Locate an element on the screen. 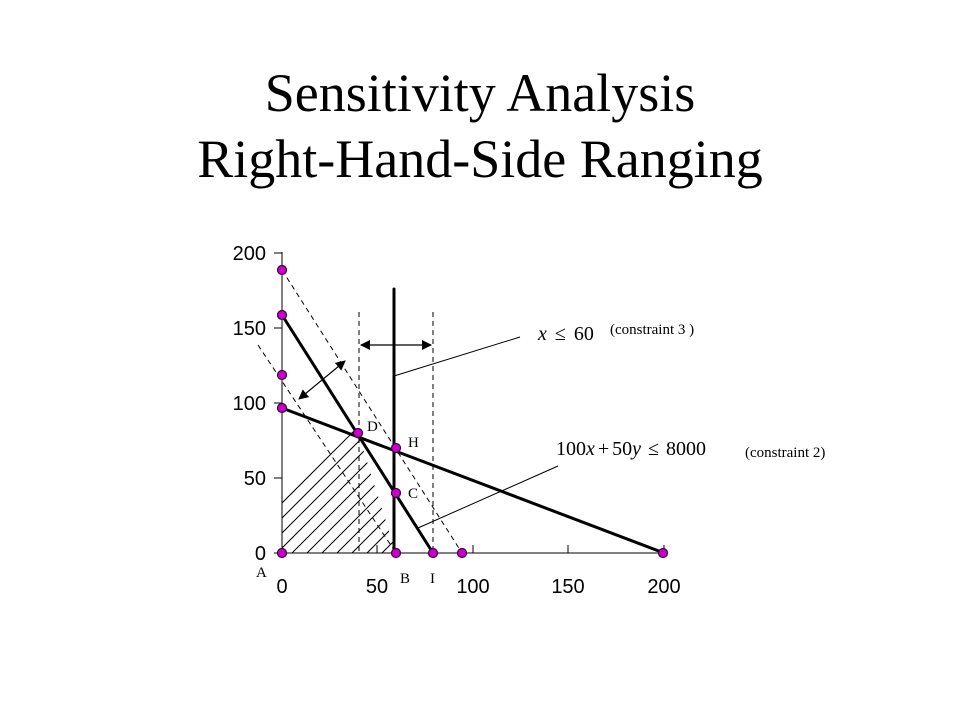 The height and width of the screenshot is (720, 960). marker-x95 is located at coordinates (462, 553).